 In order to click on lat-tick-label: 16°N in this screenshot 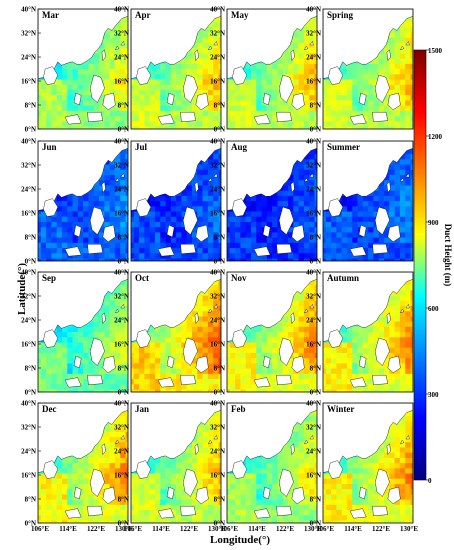, I will do `click(313, 82)`.